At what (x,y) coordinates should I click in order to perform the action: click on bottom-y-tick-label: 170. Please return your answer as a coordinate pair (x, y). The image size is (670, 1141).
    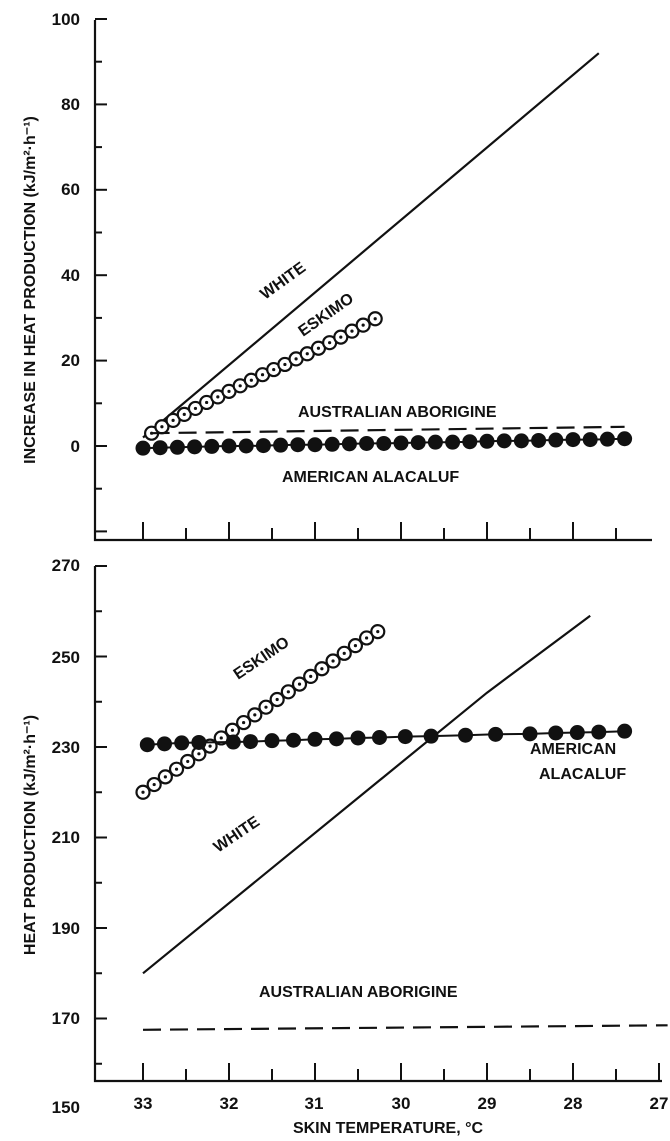
    Looking at the image, I should click on (66, 1018).